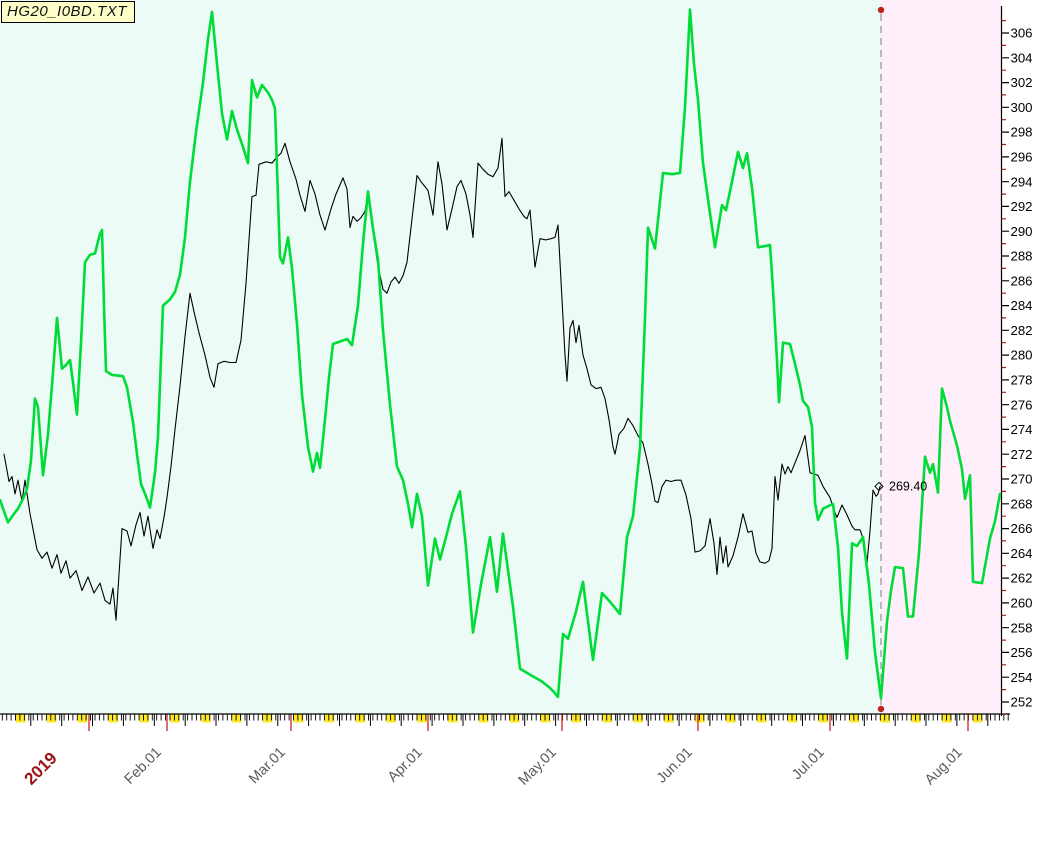 The width and height of the screenshot is (1063, 849). Describe the element at coordinates (1022, 603) in the screenshot. I see `y-axis-tick-label: 260` at that location.